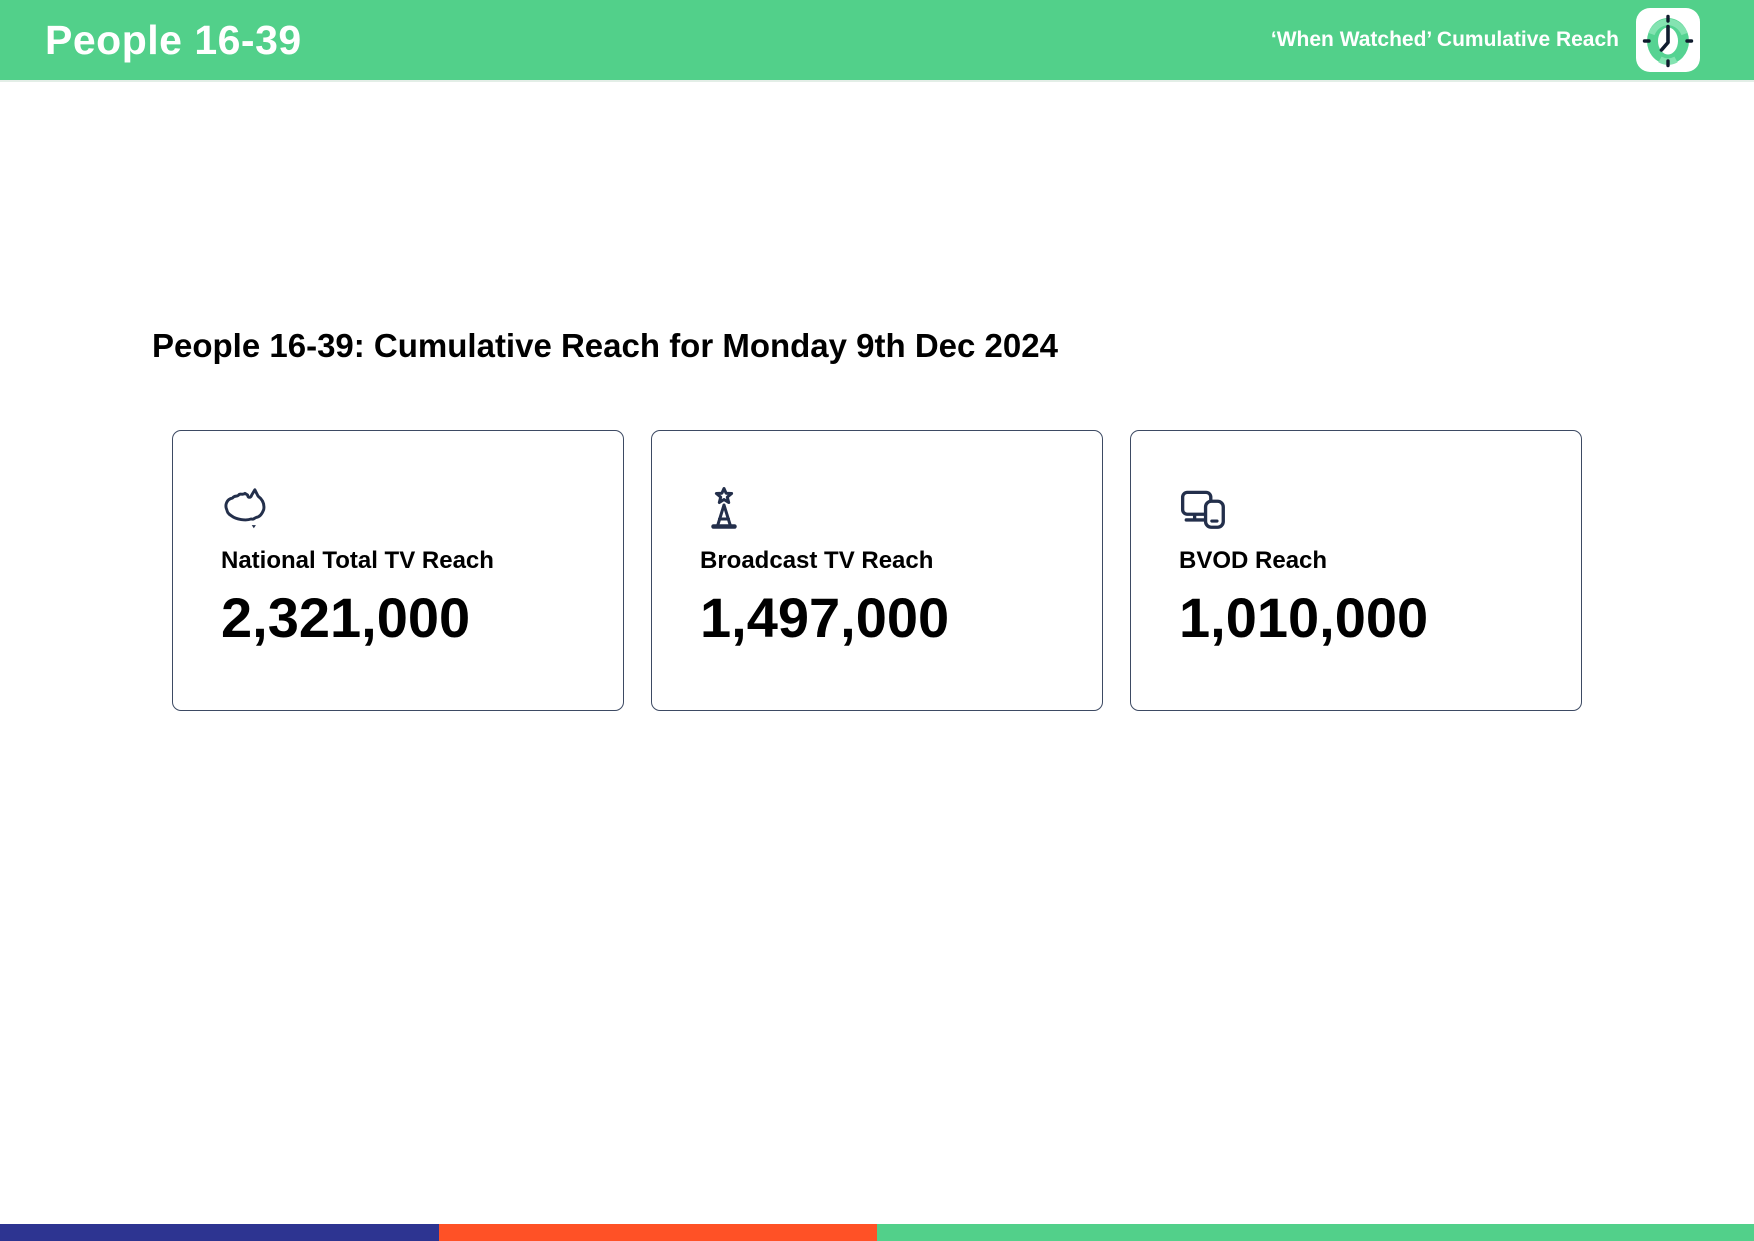 The height and width of the screenshot is (1241, 1754). What do you see at coordinates (1304, 618) in the screenshot?
I see `card-value: 1,010,000` at bounding box center [1304, 618].